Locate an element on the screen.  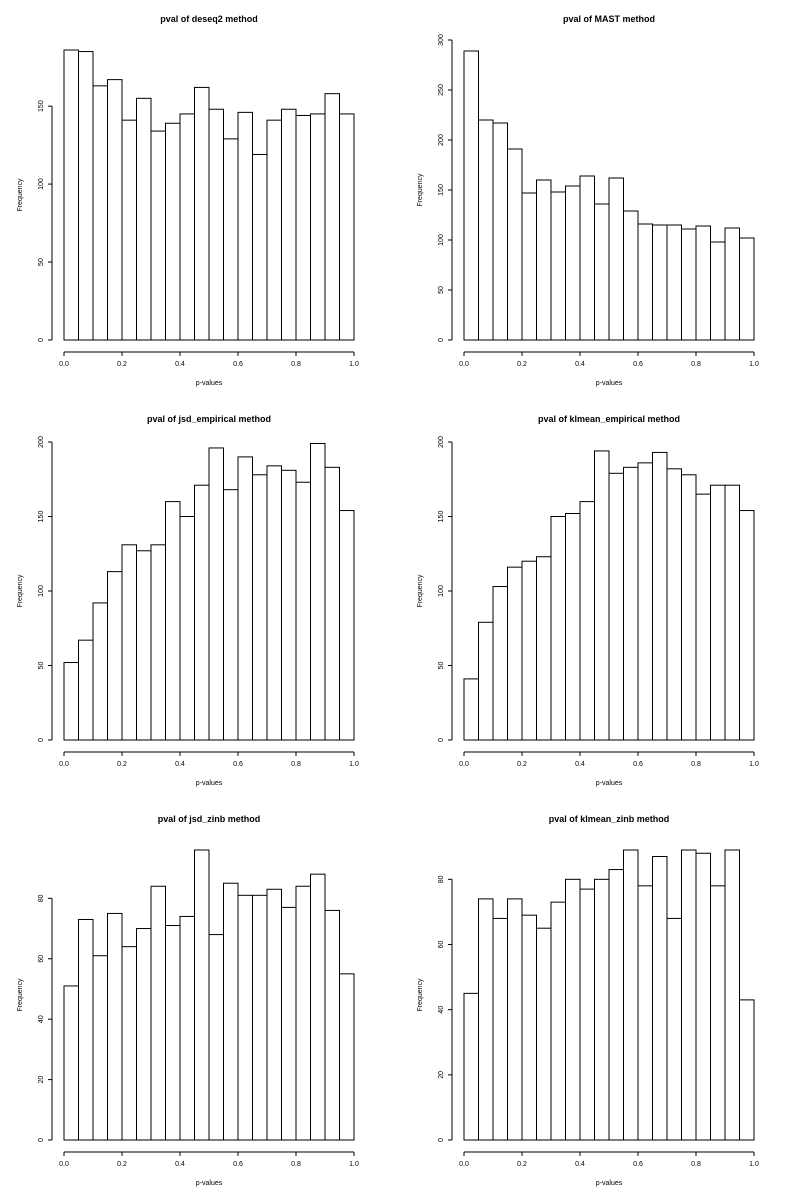
chart-title: pval of klmean_zinb method is located at coordinates (609, 819).